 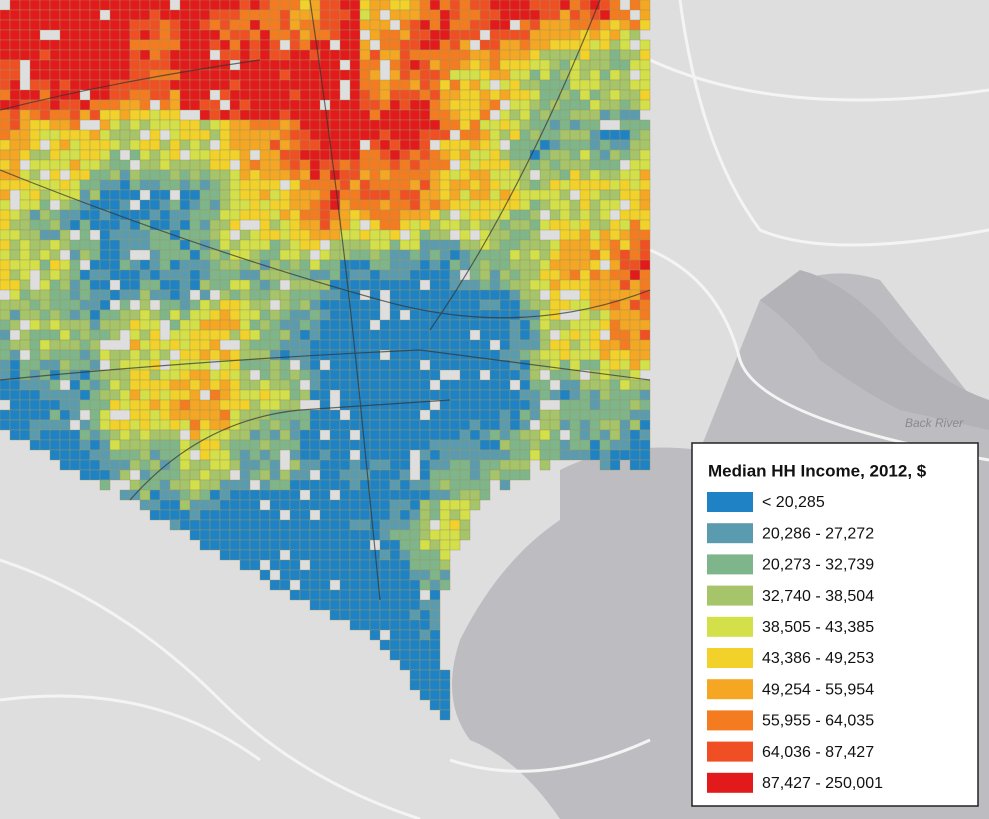 What do you see at coordinates (325, 244) in the screenshot?
I see `road` at bounding box center [325, 244].